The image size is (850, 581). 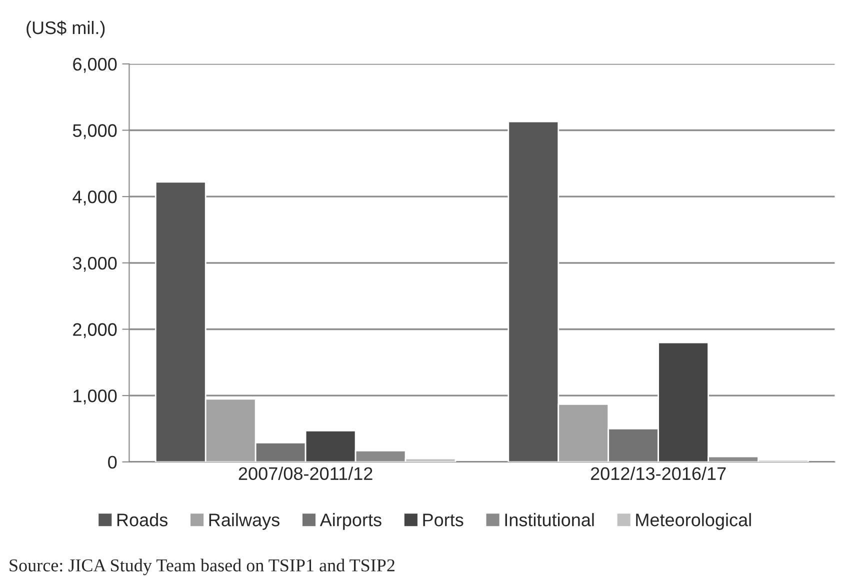 I want to click on x-tick-label: 2012/13-2016/17, so click(x=658, y=473).